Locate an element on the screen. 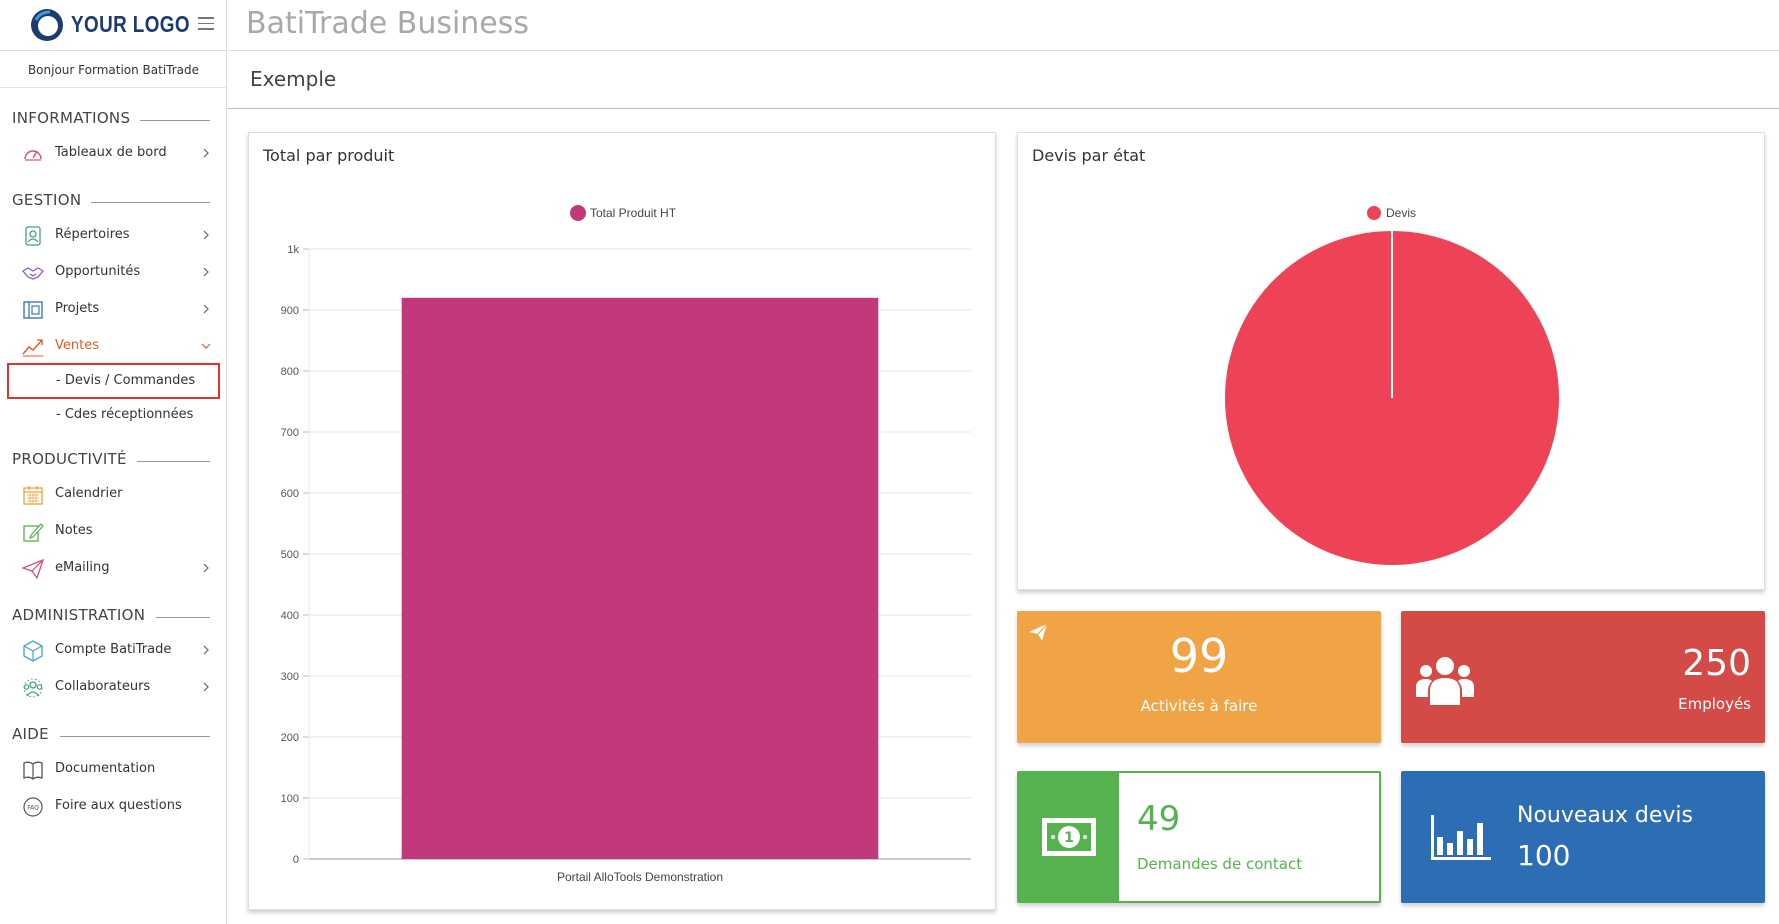 Image resolution: width=1779 pixels, height=924 pixels. book-icon is located at coordinates (33, 770).